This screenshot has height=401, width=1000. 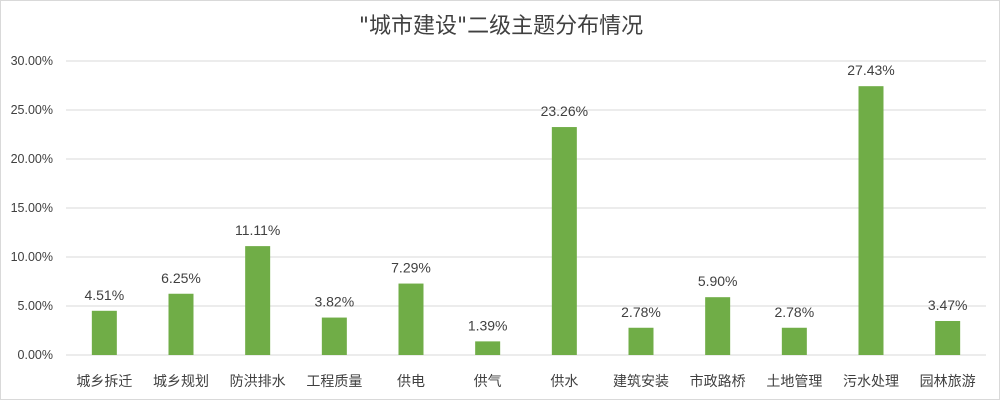 What do you see at coordinates (501, 26) in the screenshot?
I see `chart-title: "城市建设"二级主题分布情况` at bounding box center [501, 26].